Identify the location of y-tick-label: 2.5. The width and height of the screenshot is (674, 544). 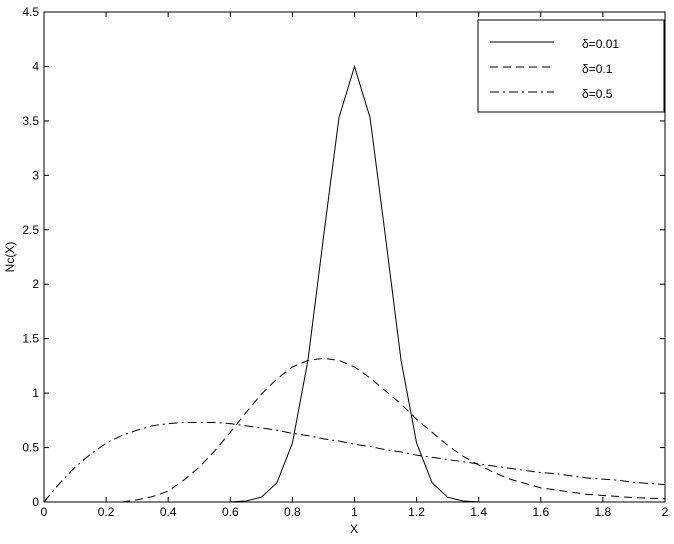
(30, 230).